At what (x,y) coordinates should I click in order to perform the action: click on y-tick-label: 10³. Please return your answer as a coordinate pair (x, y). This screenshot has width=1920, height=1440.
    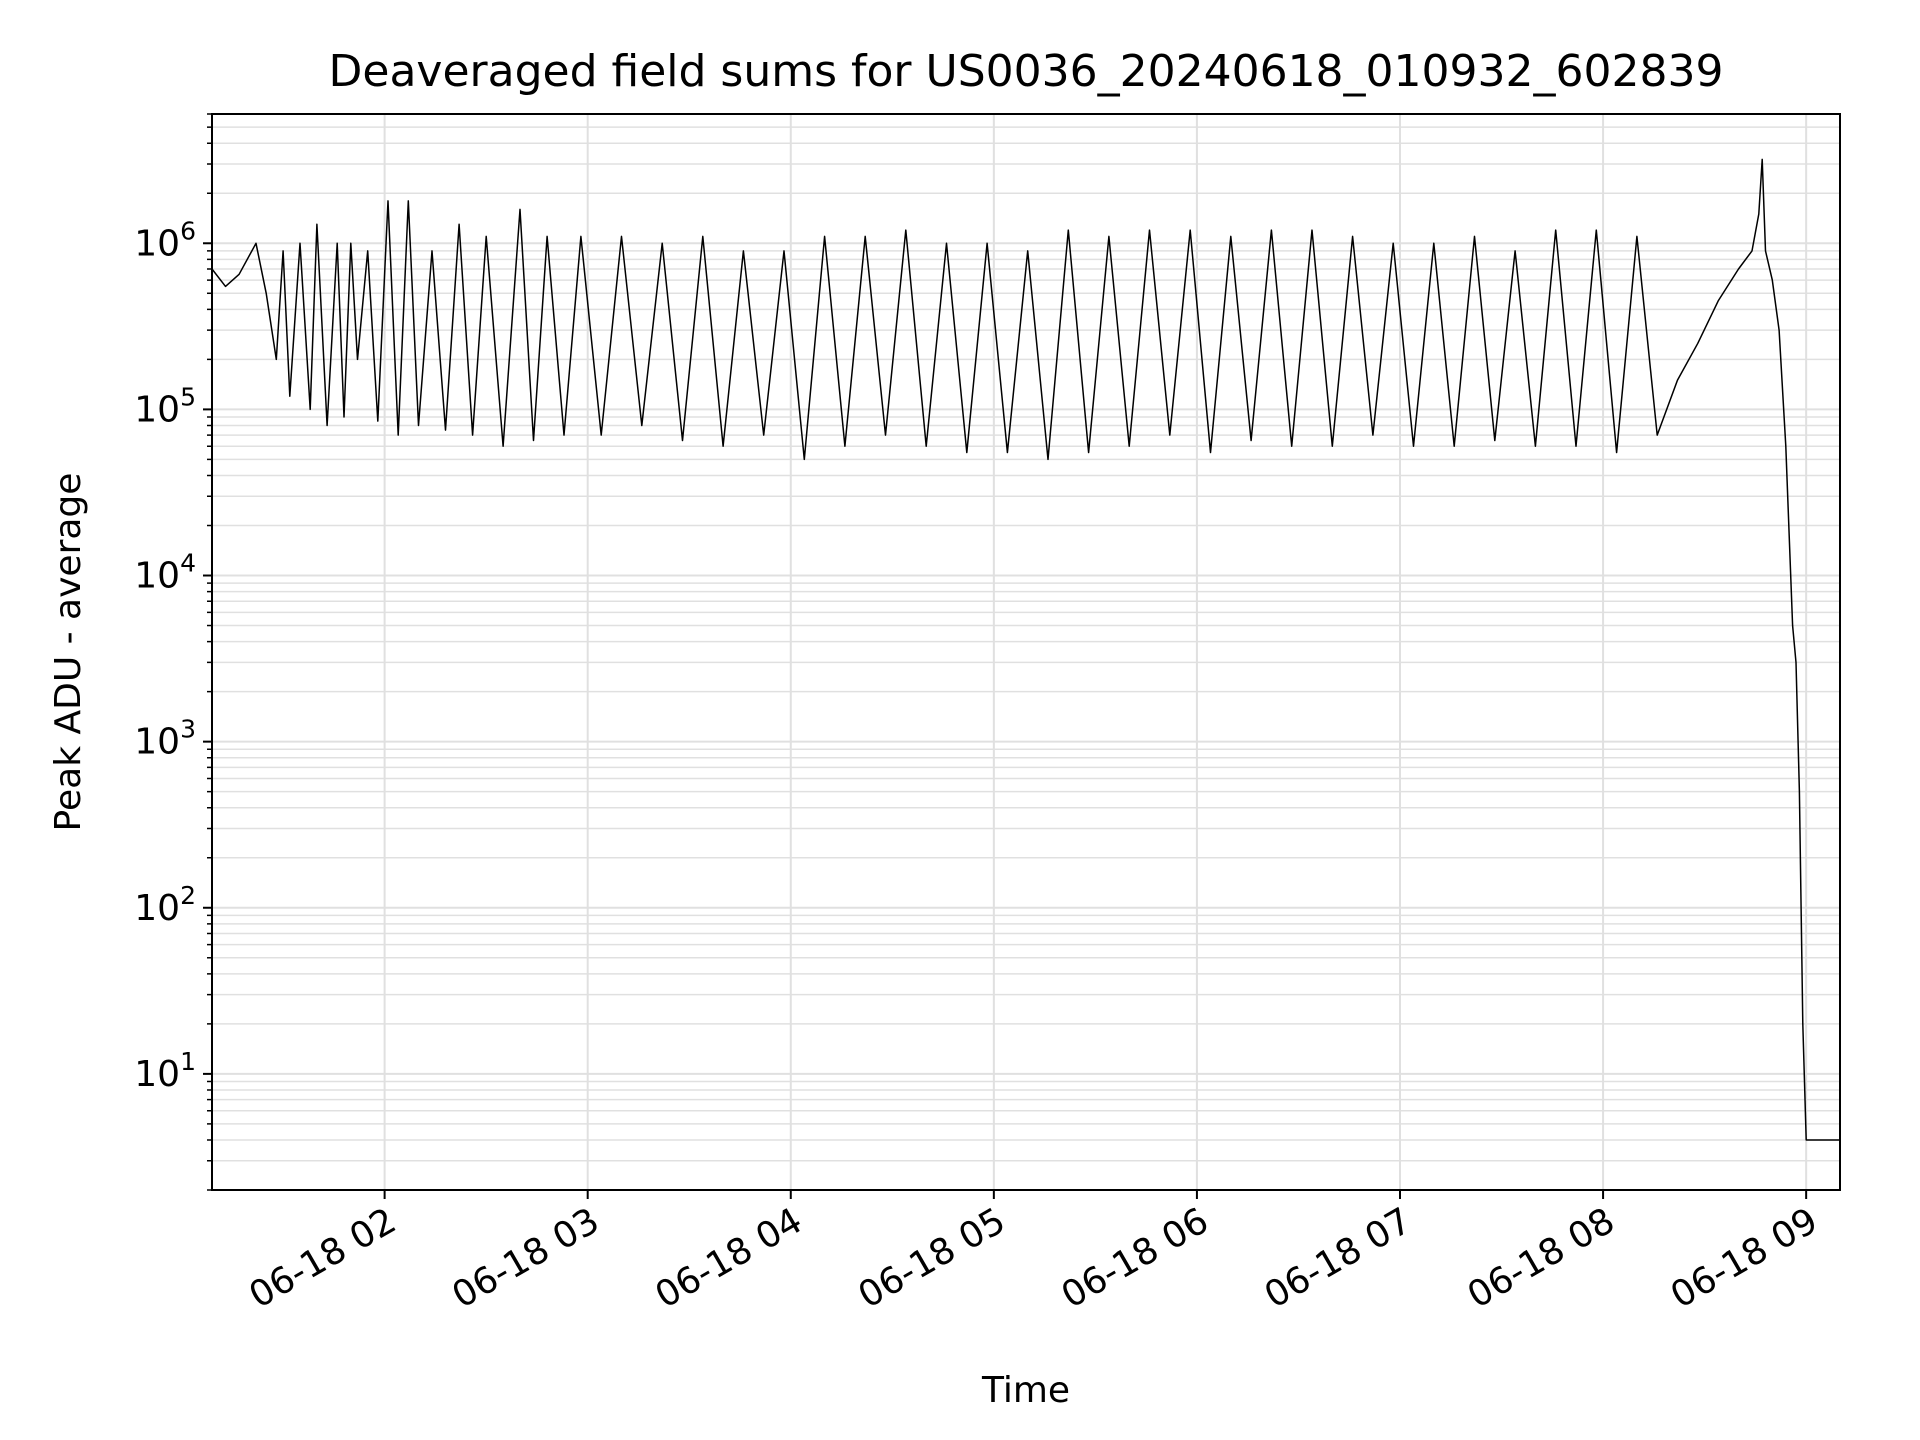
    Looking at the image, I should click on (165, 739).